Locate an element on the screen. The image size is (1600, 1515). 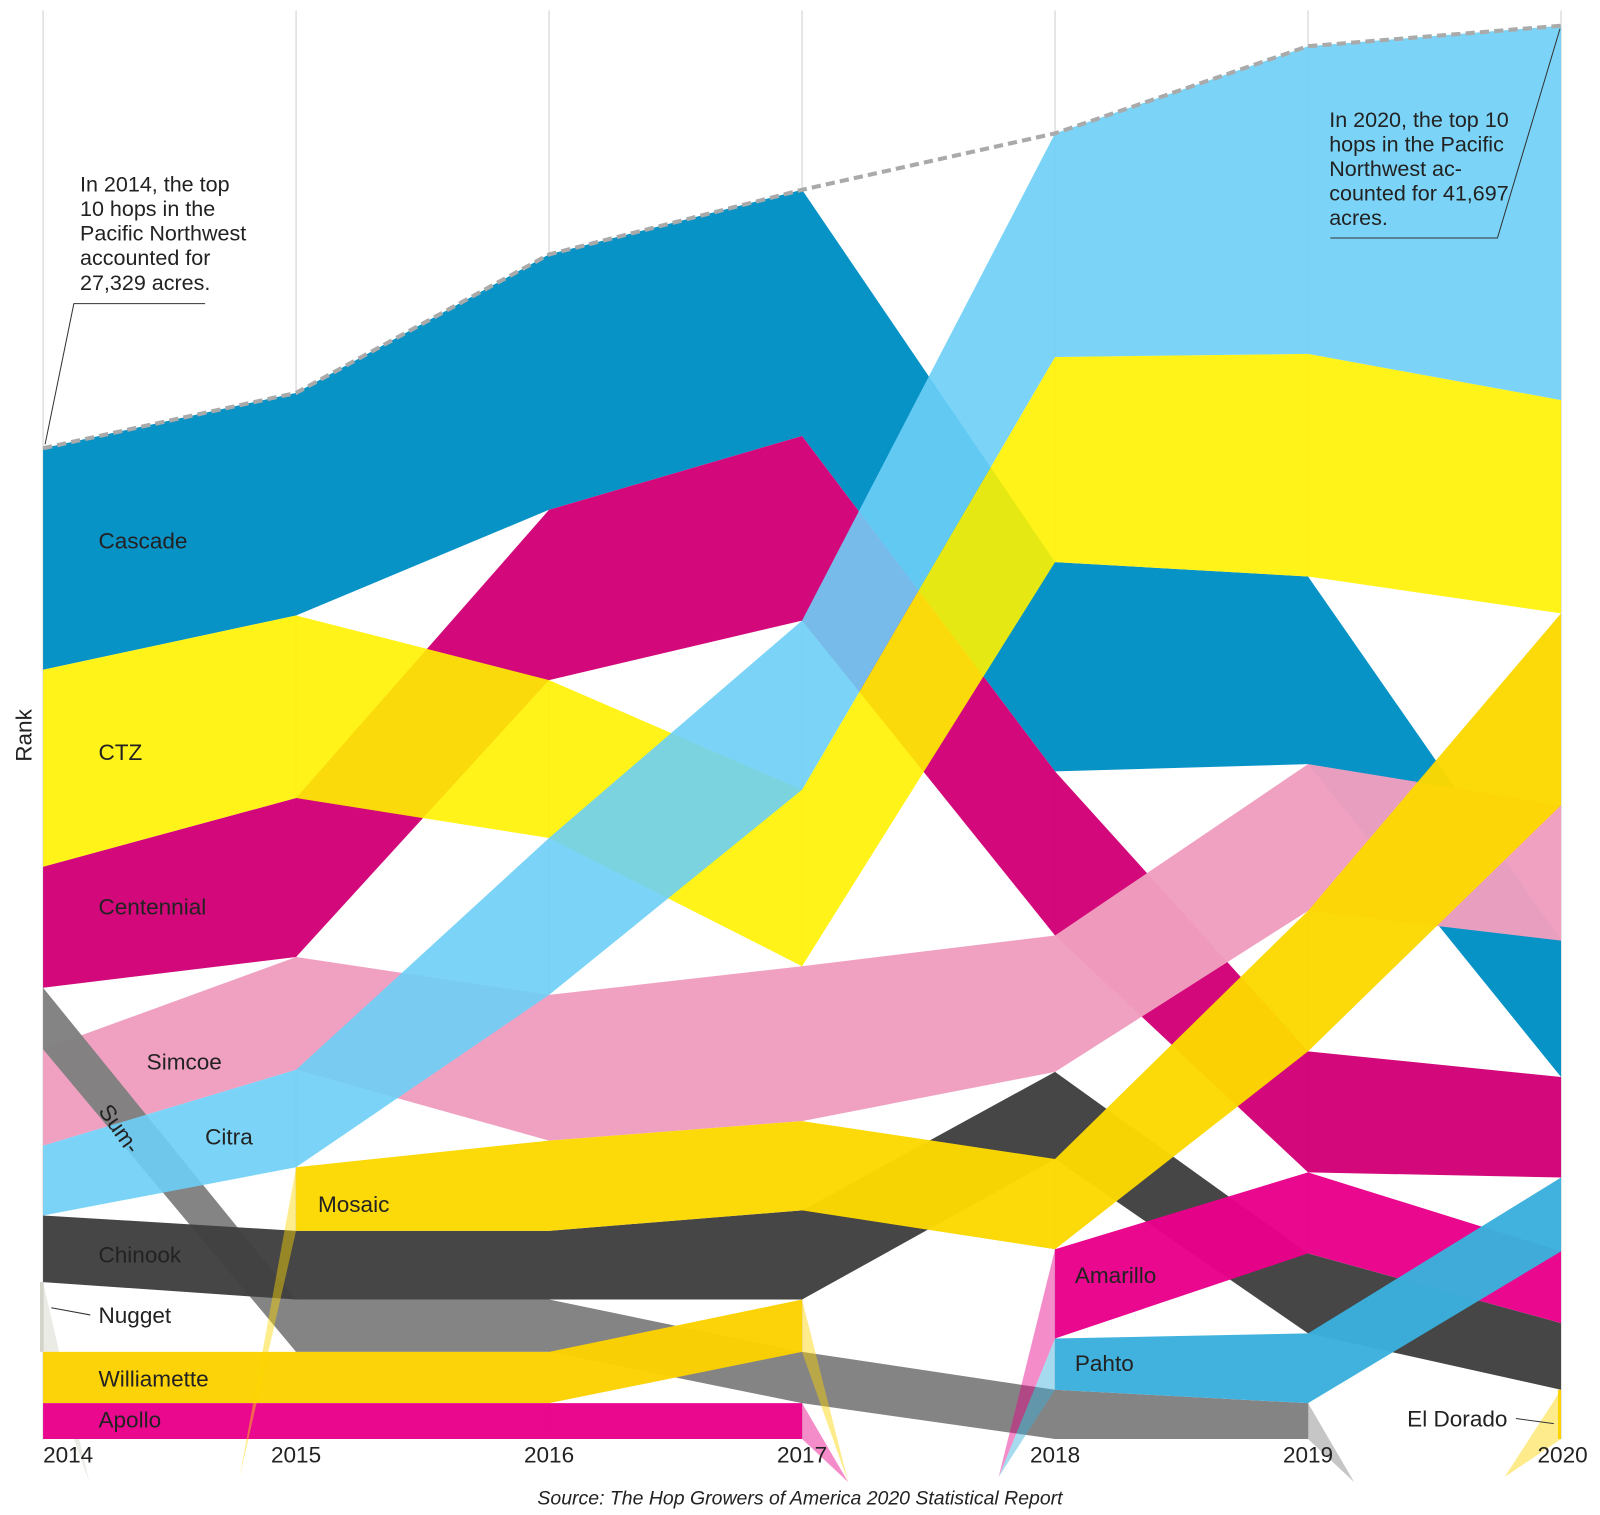
series-label: Nugget is located at coordinates (134, 1315).